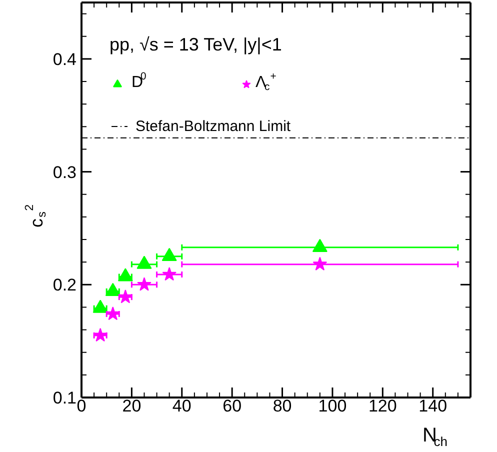 This screenshot has height=452, width=497. I want to click on x-tick-label: 0, so click(81, 406).